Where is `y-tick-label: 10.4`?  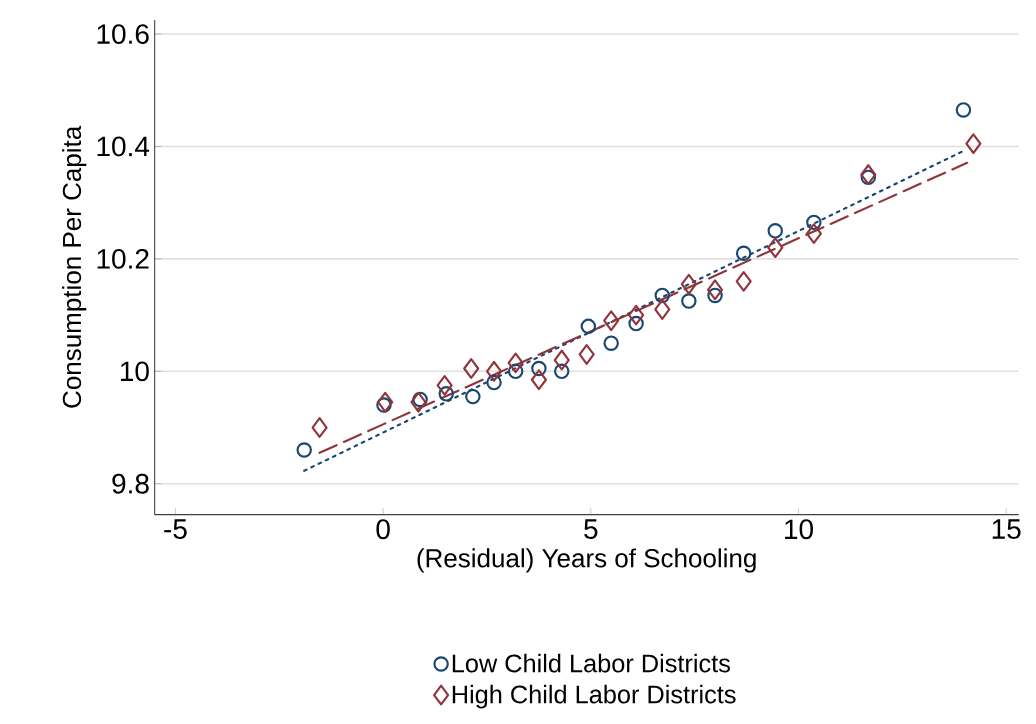 y-tick-label: 10.4 is located at coordinates (123, 146).